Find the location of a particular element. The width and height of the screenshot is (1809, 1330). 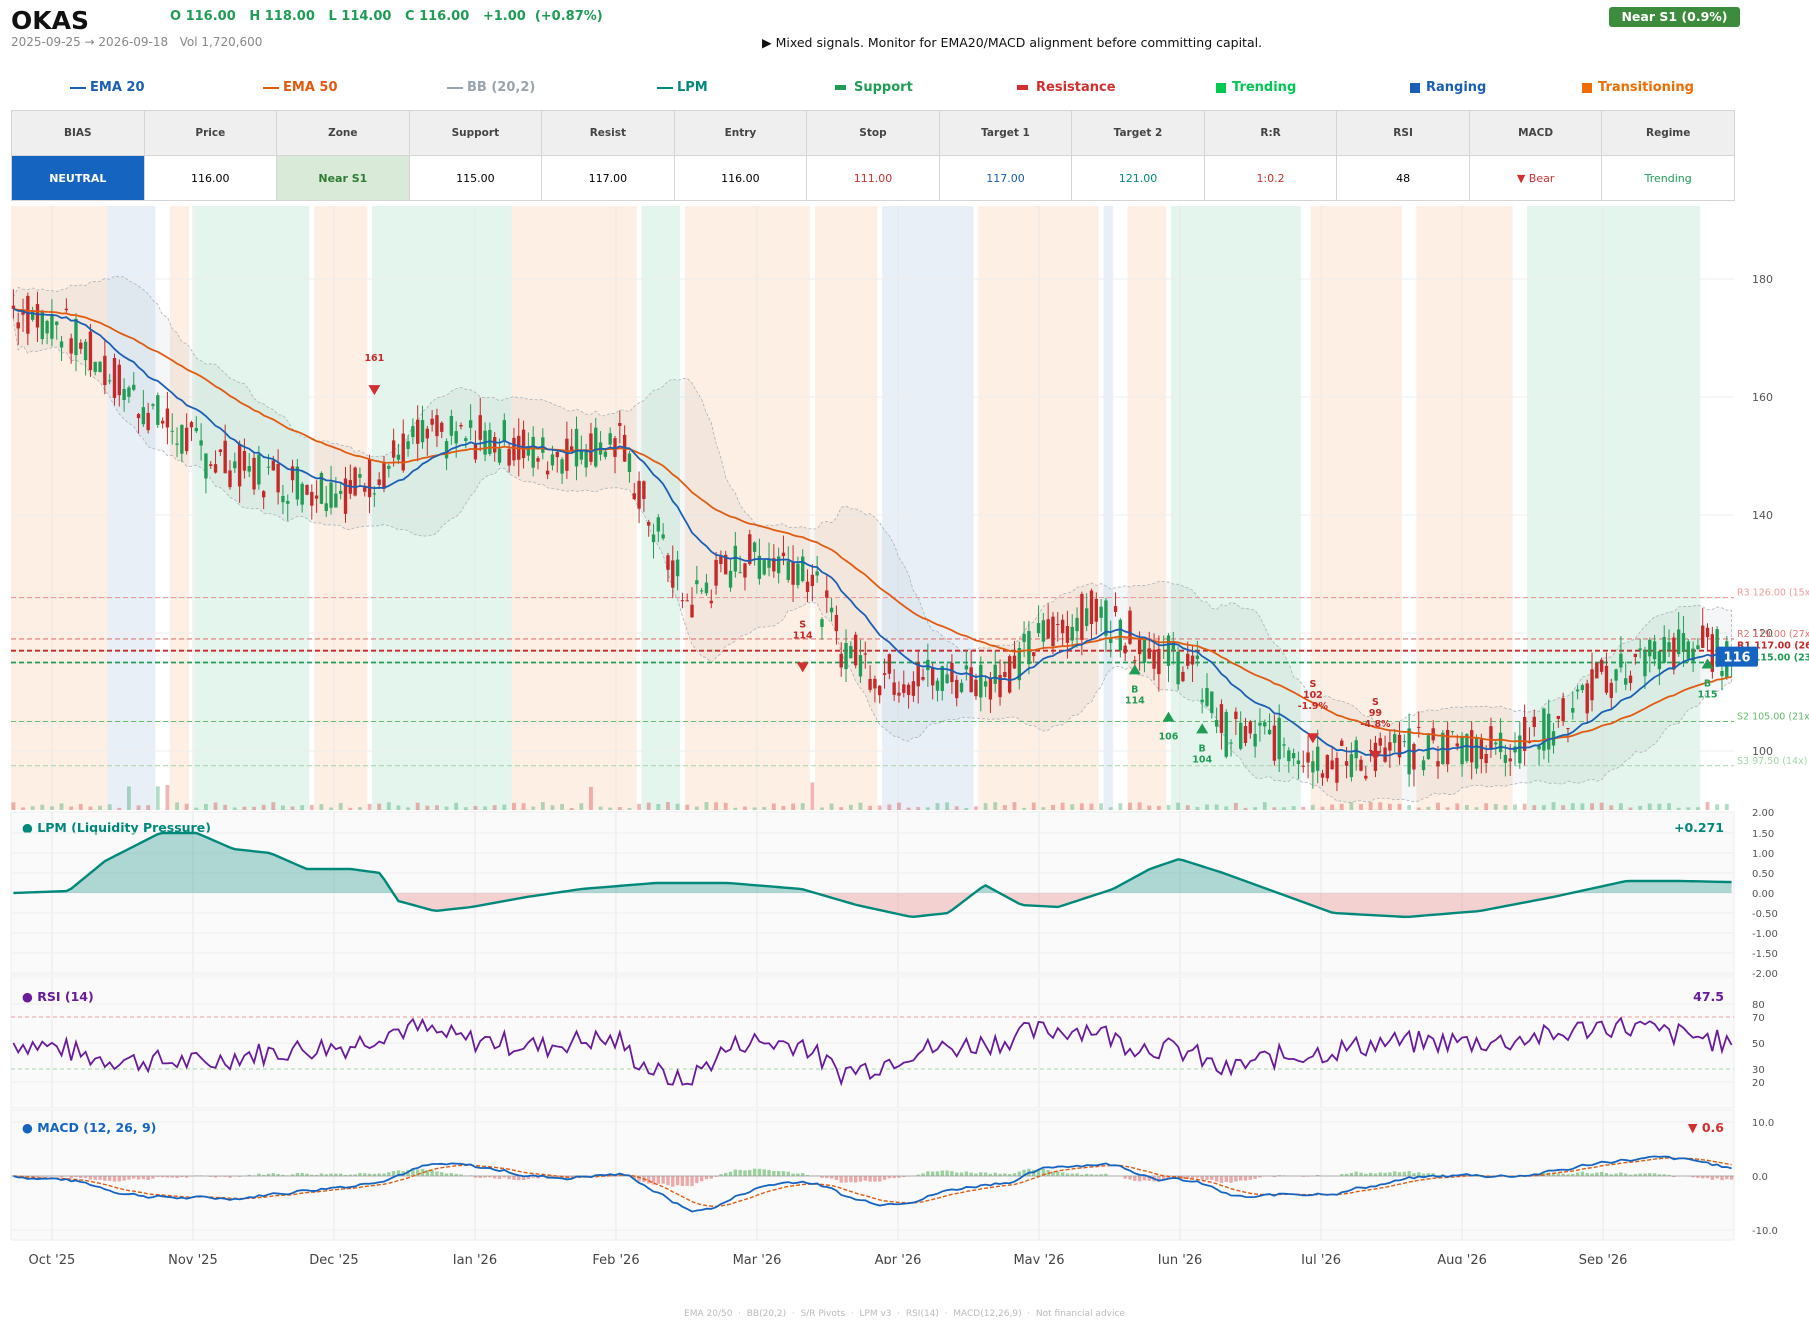

legend-transitioning: Transitioning is located at coordinates (1638, 87).